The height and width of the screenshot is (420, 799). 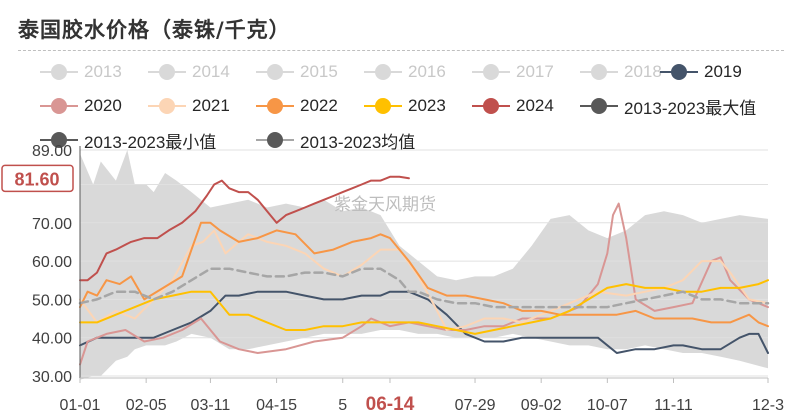 What do you see at coordinates (690, 108) in the screenshot?
I see `legend-label: 2013-2023最大值` at bounding box center [690, 108].